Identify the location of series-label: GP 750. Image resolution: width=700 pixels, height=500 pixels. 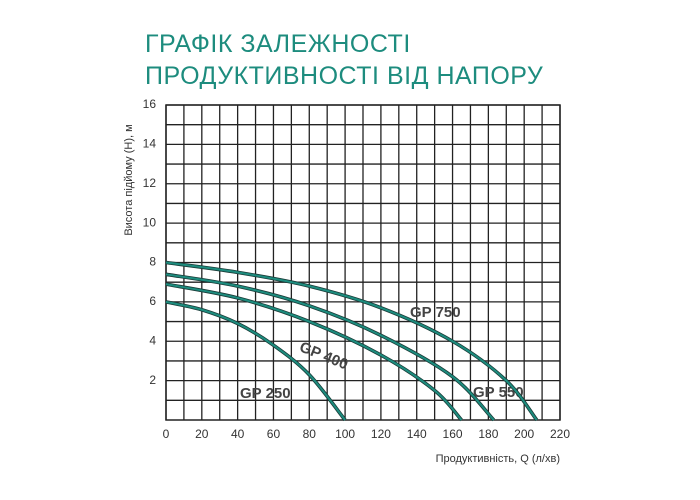
(435, 312).